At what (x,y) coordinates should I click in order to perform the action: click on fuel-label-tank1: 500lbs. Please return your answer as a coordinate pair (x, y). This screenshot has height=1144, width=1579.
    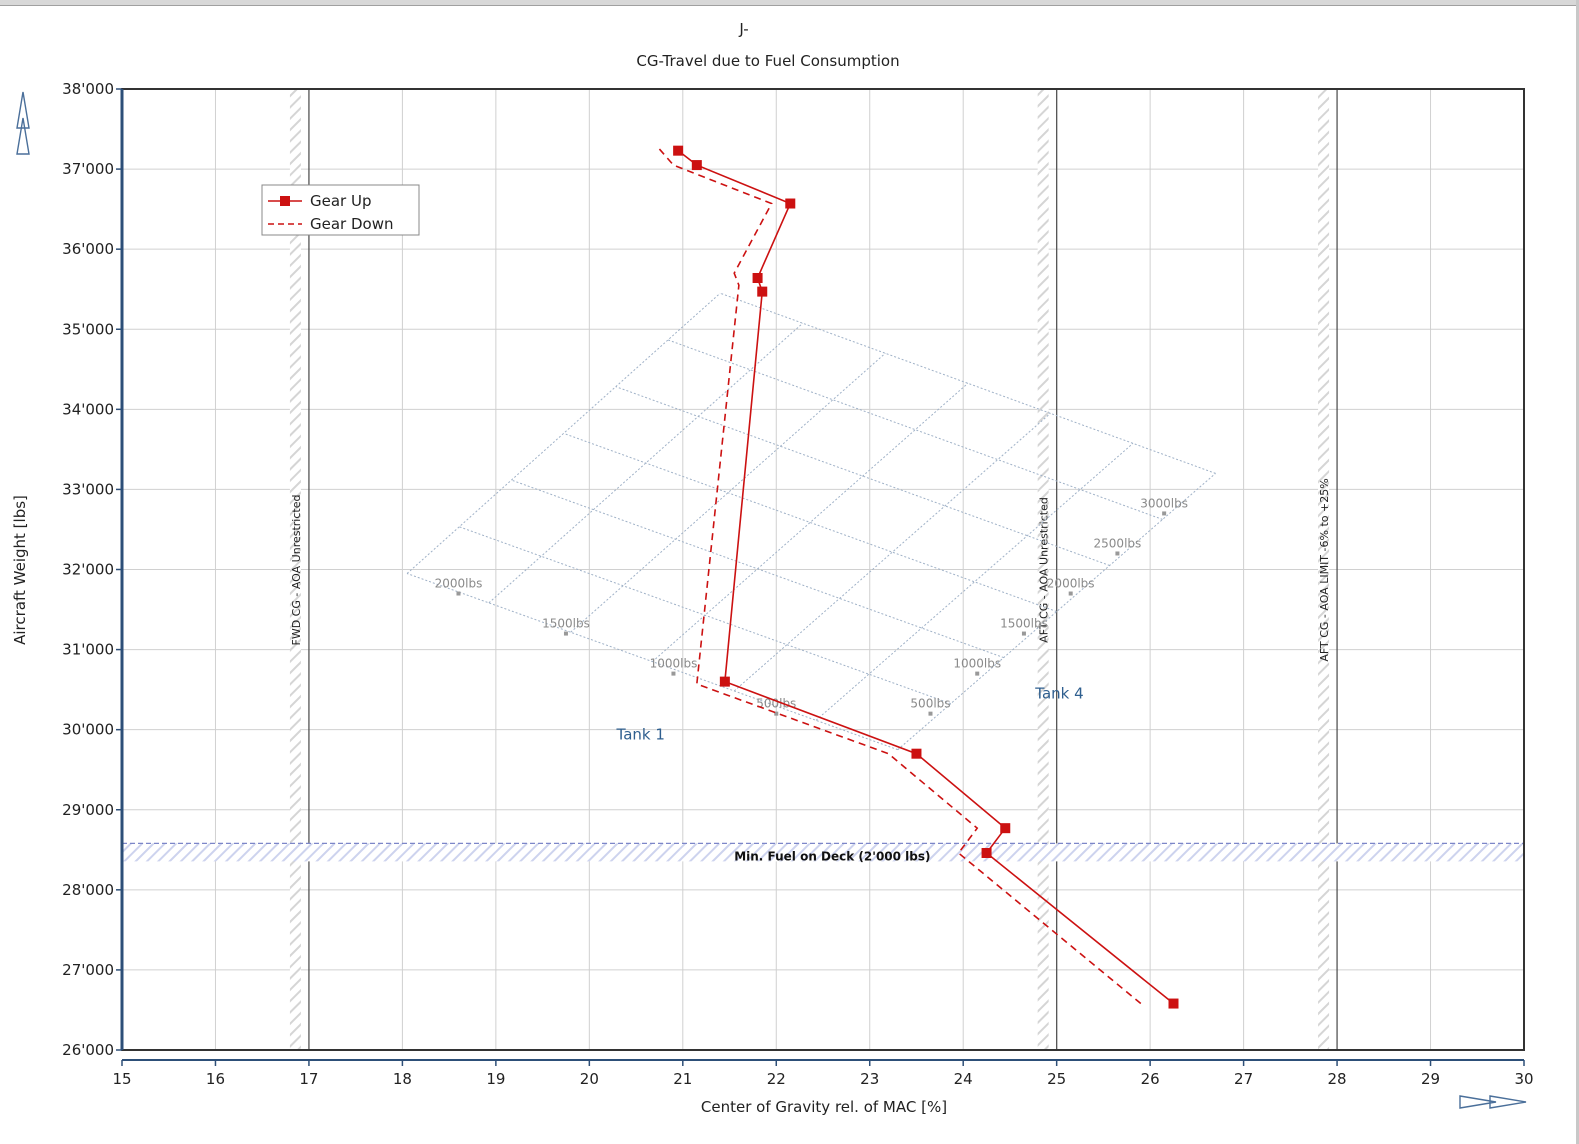
    Looking at the image, I should click on (776, 704).